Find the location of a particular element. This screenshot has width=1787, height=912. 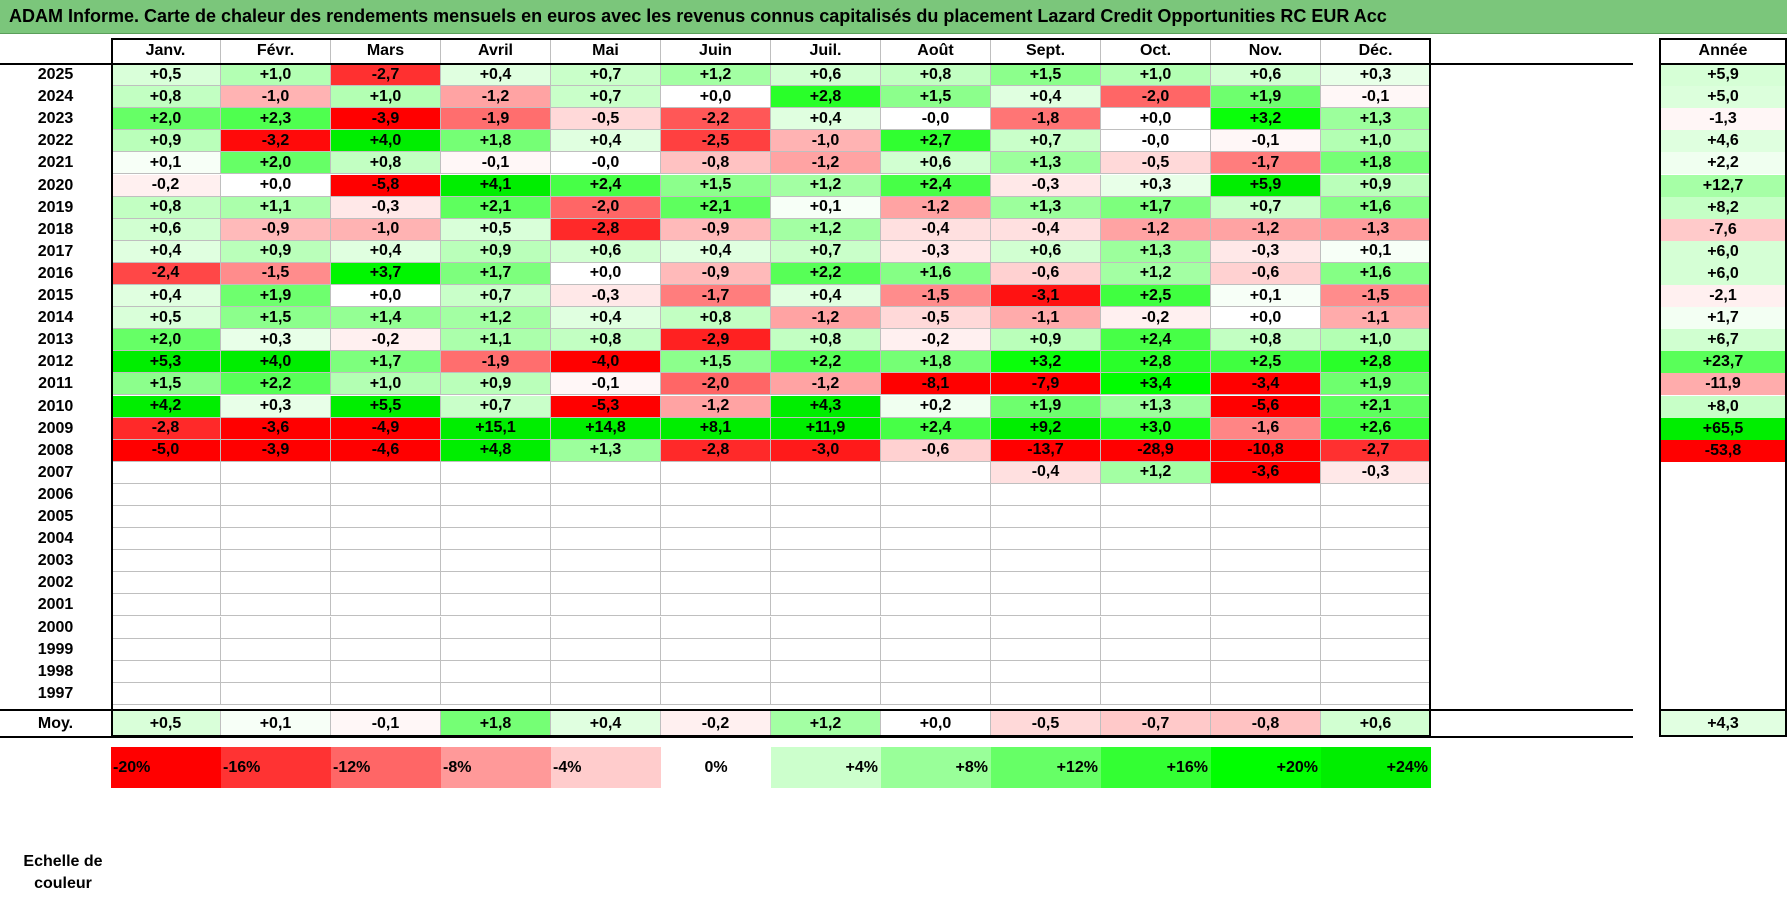

month-header: Févr. is located at coordinates (276, 51).